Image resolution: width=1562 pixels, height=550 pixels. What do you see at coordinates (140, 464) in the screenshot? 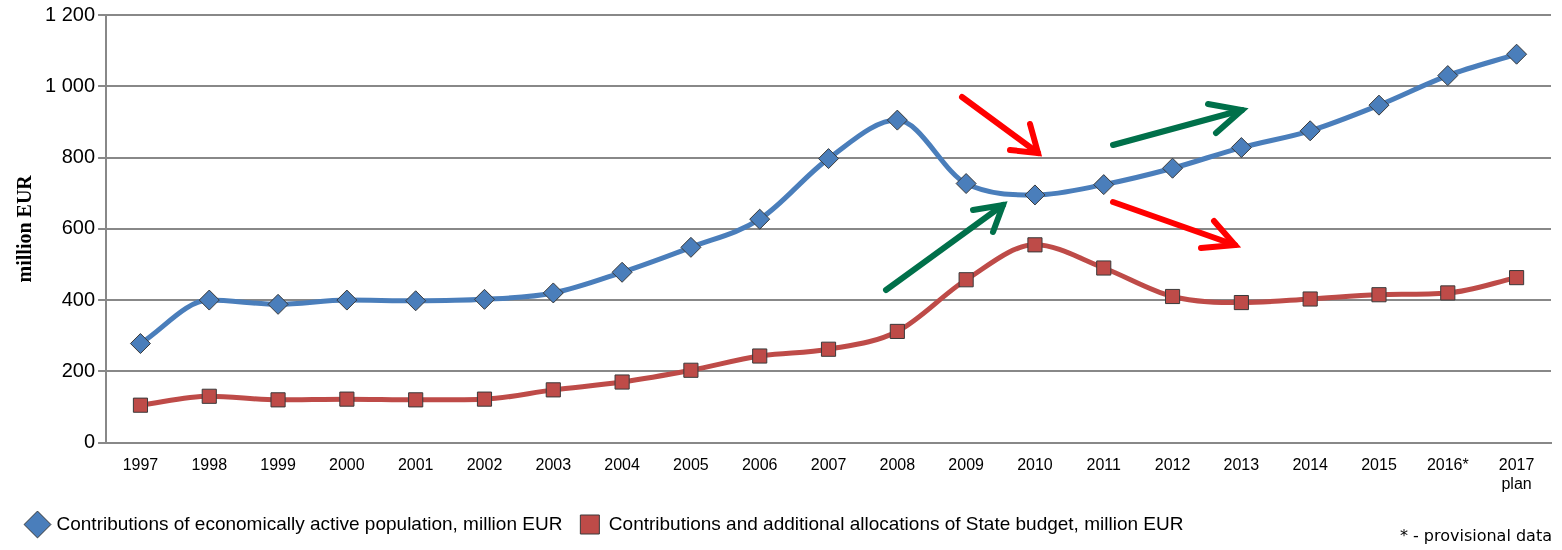
I see `x-tick-label: 1997` at bounding box center [140, 464].